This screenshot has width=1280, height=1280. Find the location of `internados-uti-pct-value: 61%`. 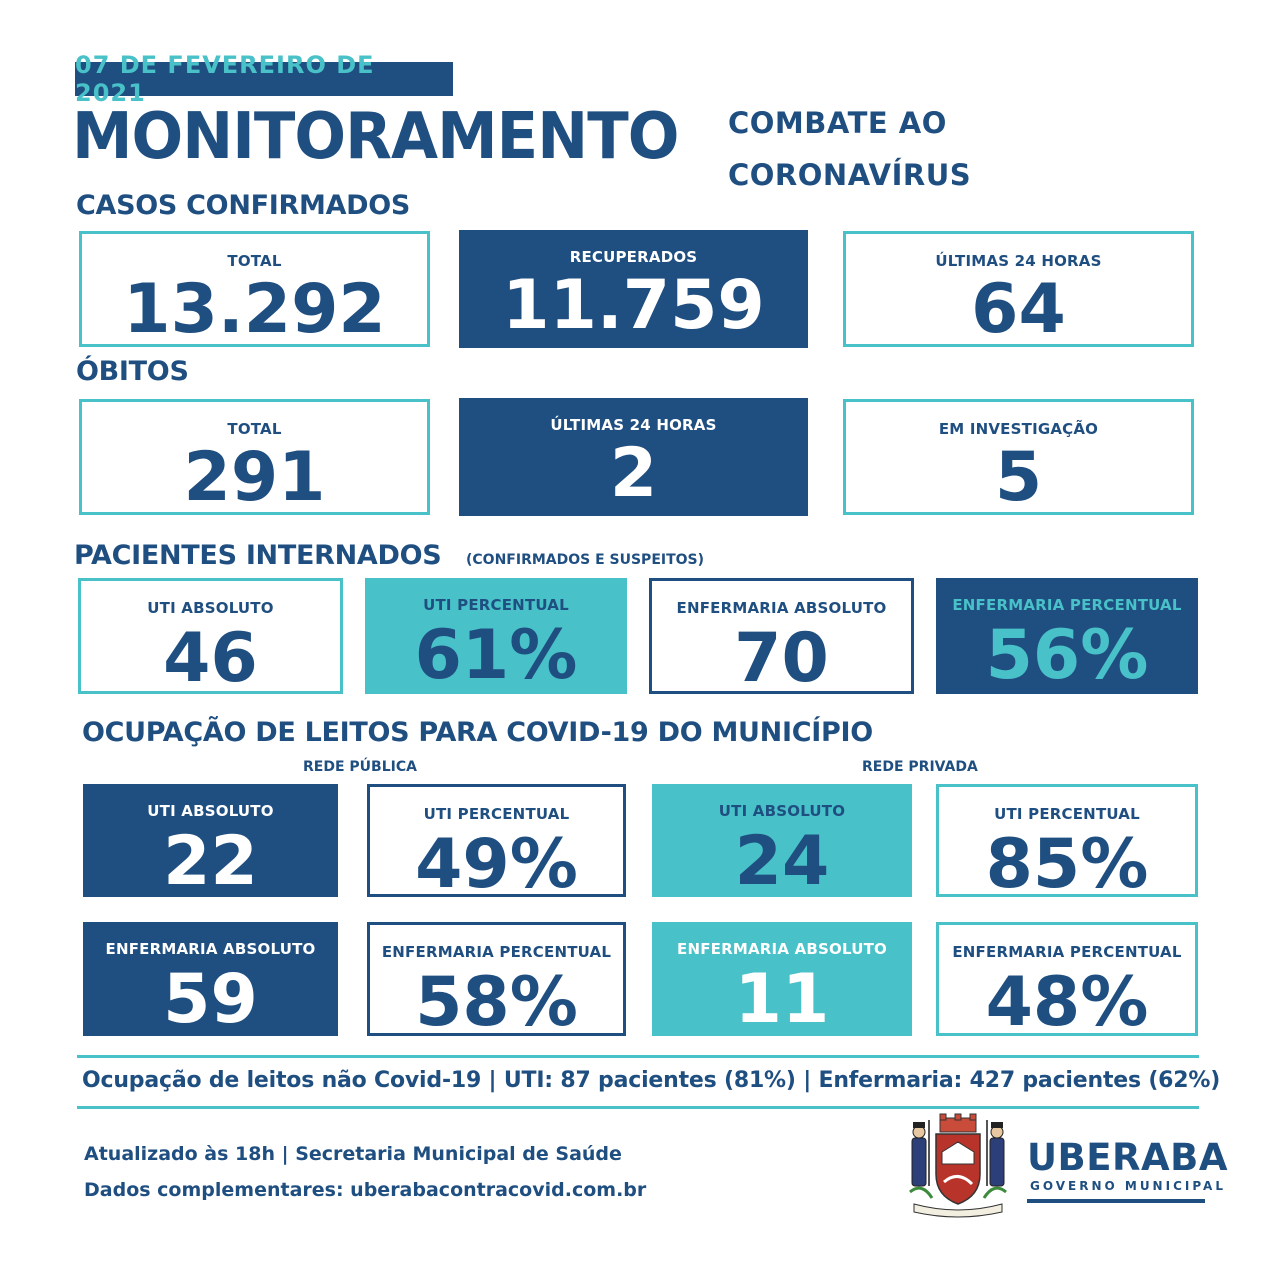

internados-uti-pct-value: 61% is located at coordinates (496, 655).